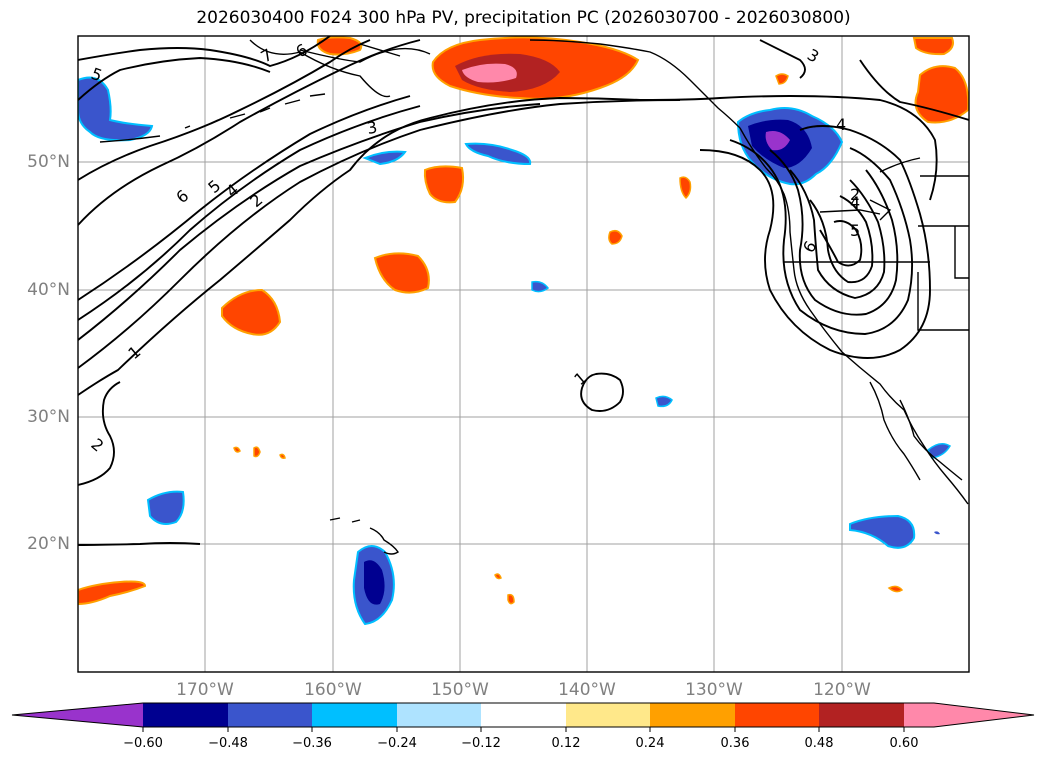 This screenshot has width=1047, height=765. I want to click on precip-area-central, so click(444, 184).